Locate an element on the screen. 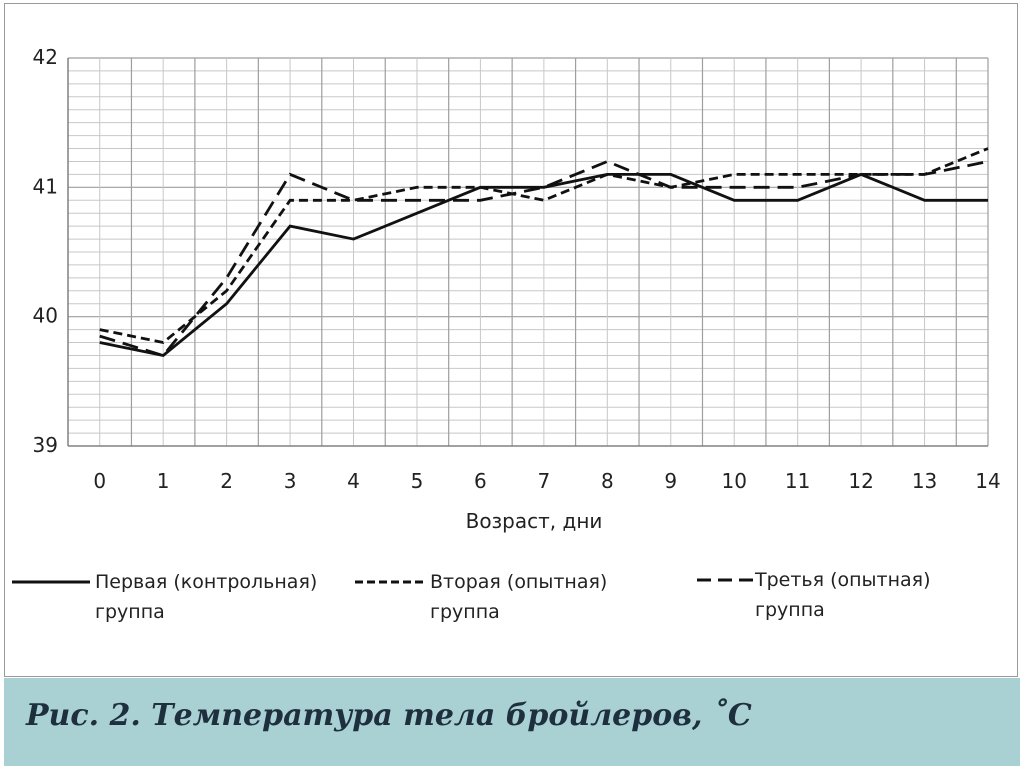 This screenshot has width=1024, height=770. figure-caption: Рис. 2. Температура тела бройлеров, ˚С is located at coordinates (389, 715).